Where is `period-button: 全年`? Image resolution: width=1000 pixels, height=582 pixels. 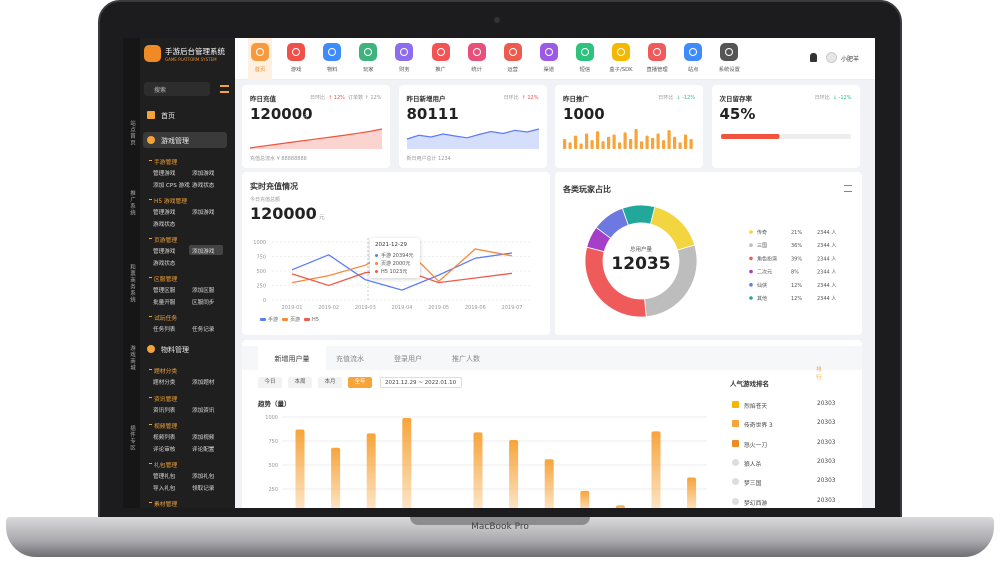
period-button: 全年 is located at coordinates (360, 382).